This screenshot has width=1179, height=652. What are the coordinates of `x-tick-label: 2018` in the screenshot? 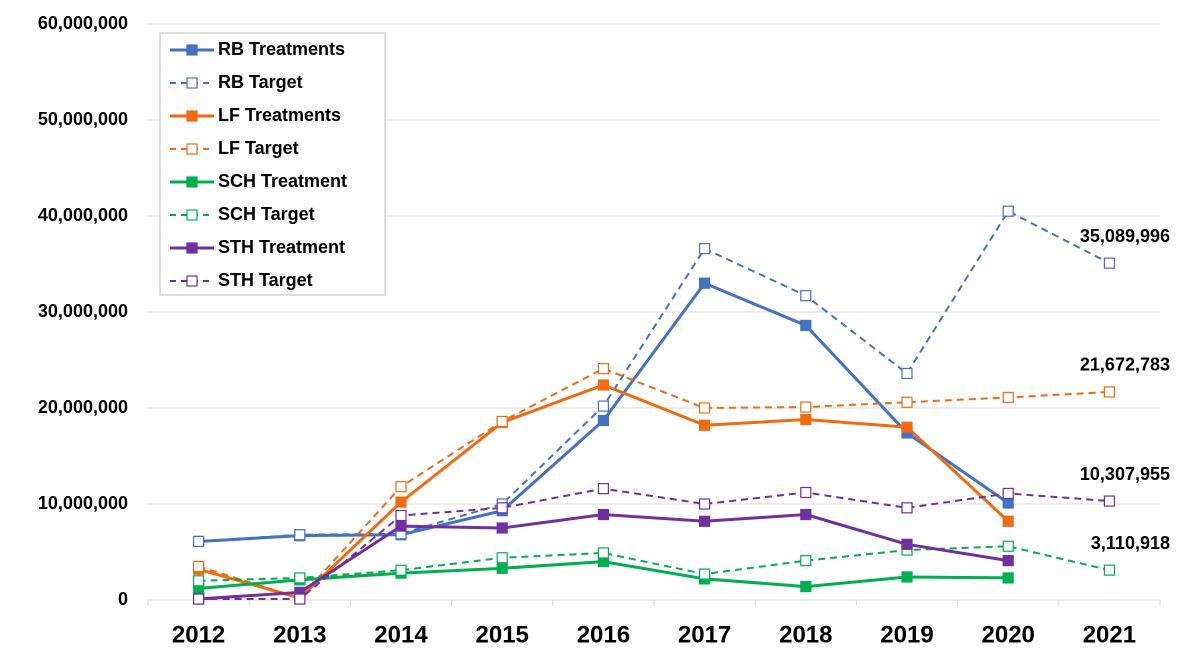 It's located at (805, 634).